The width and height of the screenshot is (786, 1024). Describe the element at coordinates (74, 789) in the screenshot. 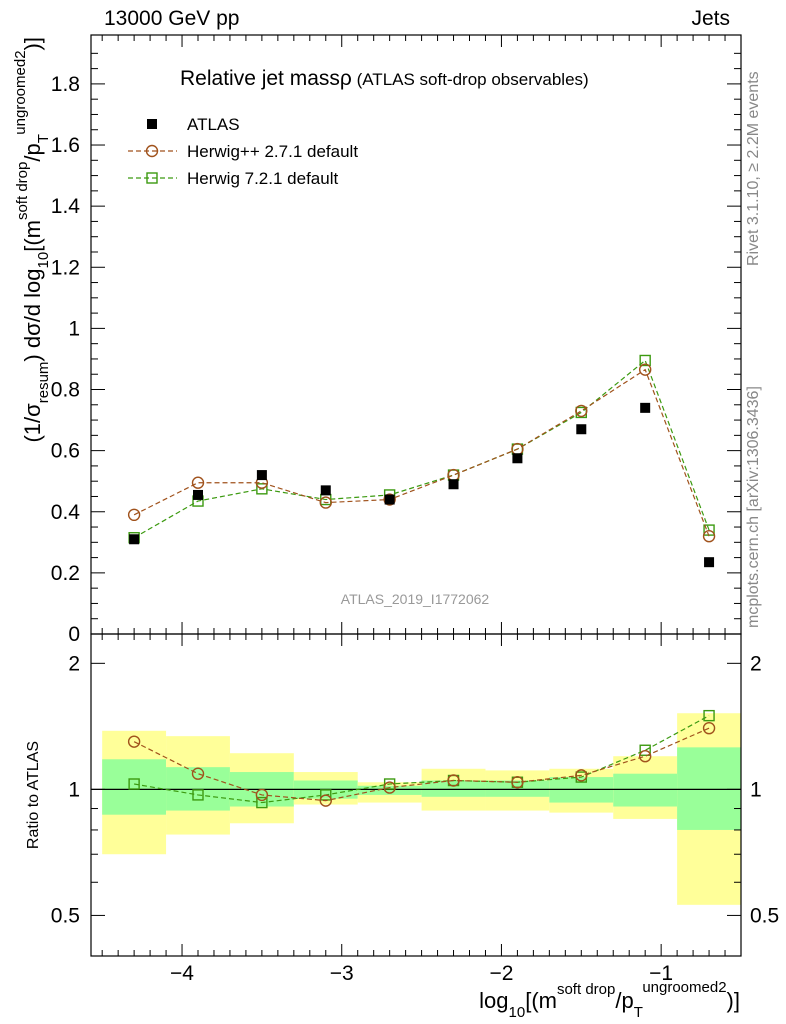

I see `ratio-tick-label-left: 1` at that location.